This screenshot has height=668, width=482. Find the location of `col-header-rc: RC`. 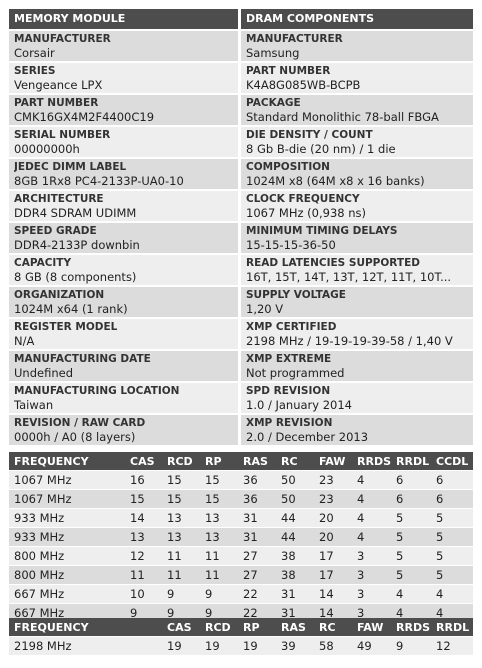

col-header-rc: RC is located at coordinates (295, 461).